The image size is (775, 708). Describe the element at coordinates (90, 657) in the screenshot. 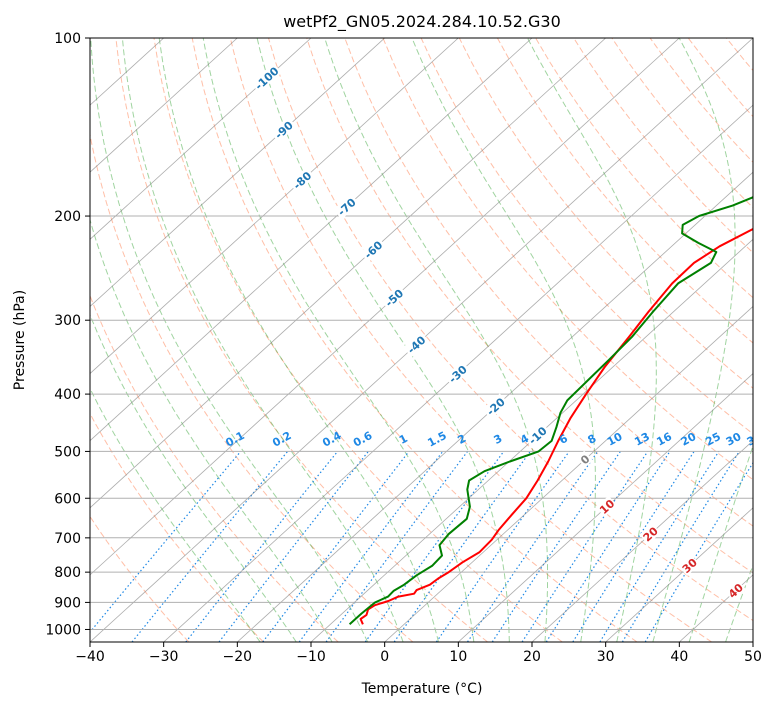

I see `x-tick-label: −40` at that location.